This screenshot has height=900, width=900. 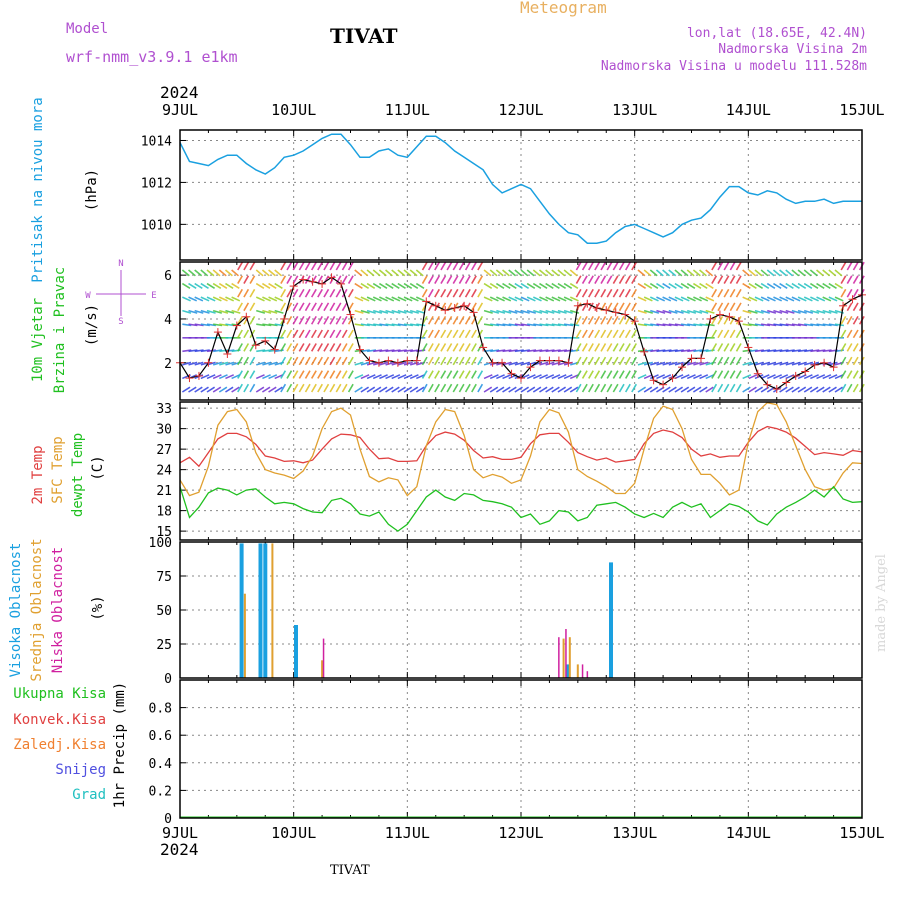 What do you see at coordinates (521, 331) in the screenshot?
I see `panel-frame-wind` at bounding box center [521, 331].